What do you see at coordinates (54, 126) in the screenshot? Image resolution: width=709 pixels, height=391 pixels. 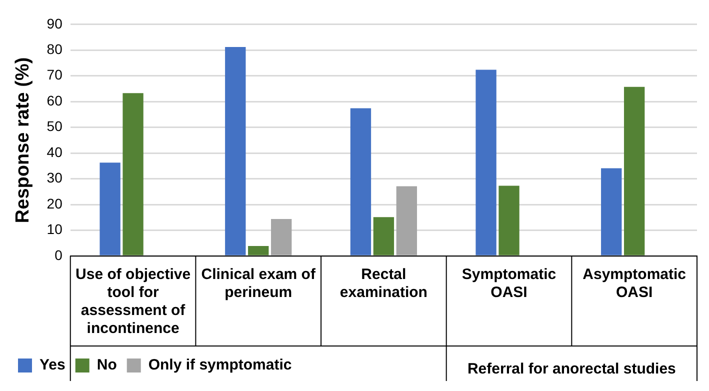 I see `y-tick-label: 50` at bounding box center [54, 126].